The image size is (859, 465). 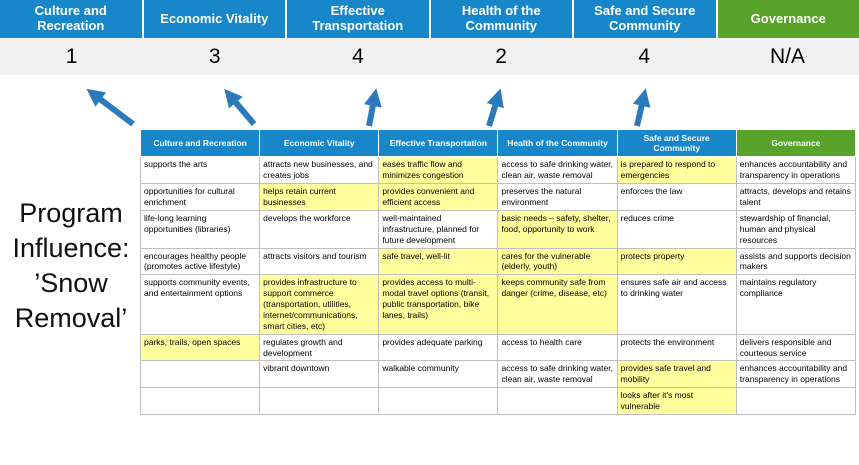 I want to click on pillar-header-governance: Governance, so click(x=788, y=19).